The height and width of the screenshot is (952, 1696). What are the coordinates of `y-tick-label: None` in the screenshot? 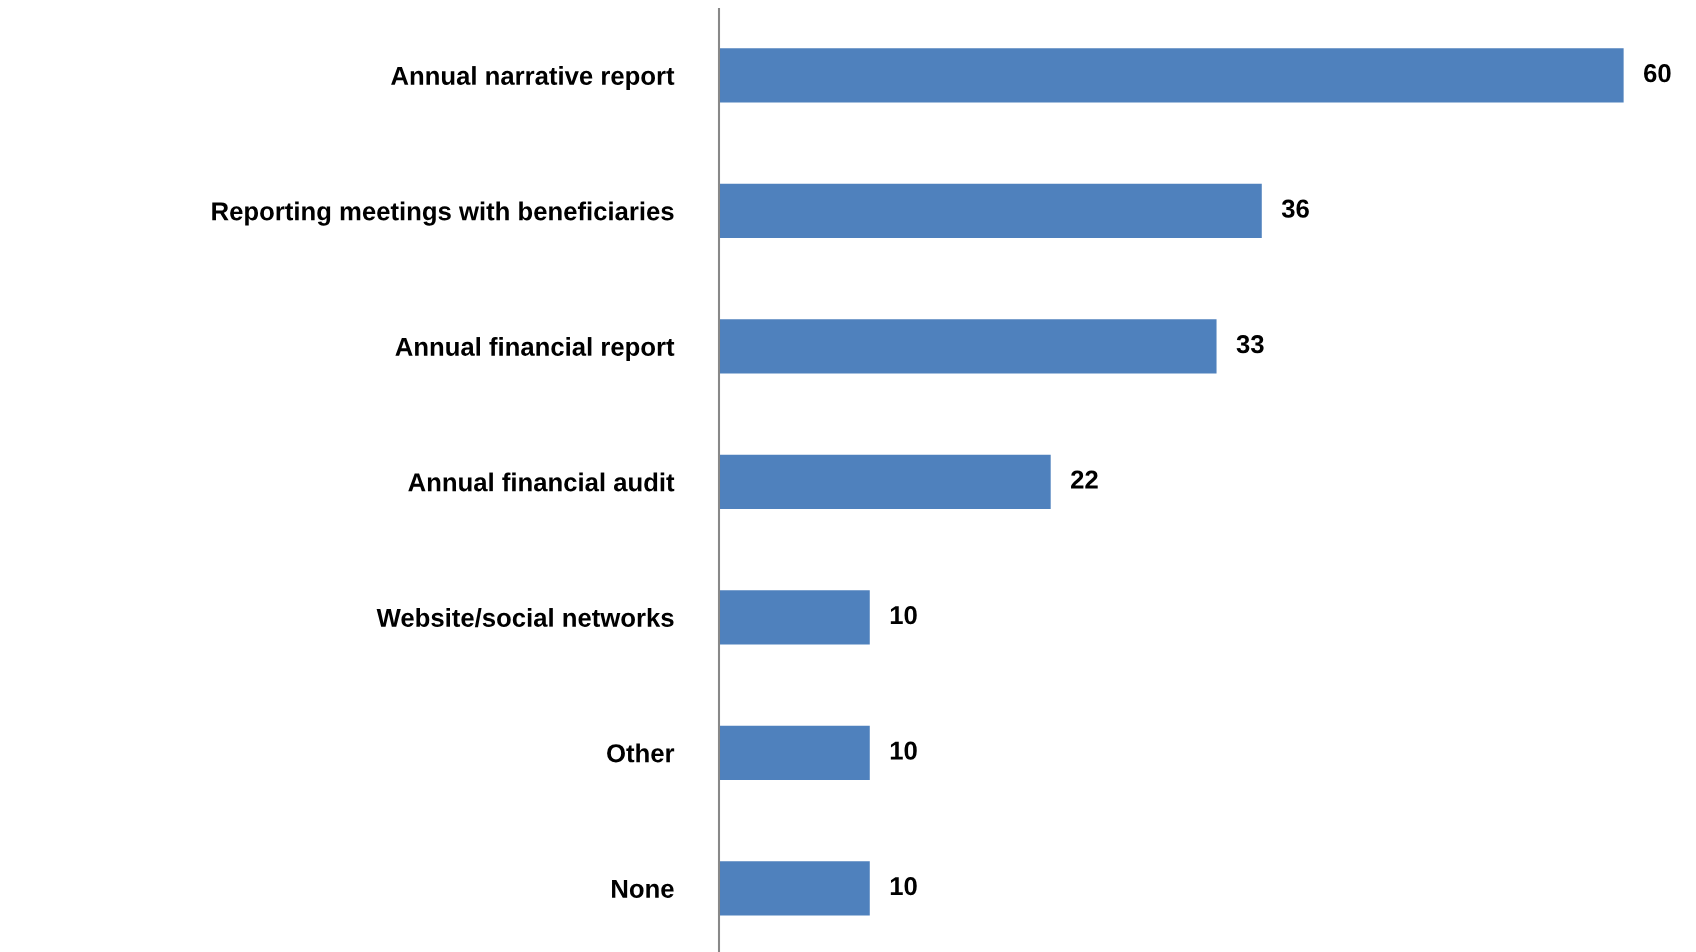 It's located at (643, 888).